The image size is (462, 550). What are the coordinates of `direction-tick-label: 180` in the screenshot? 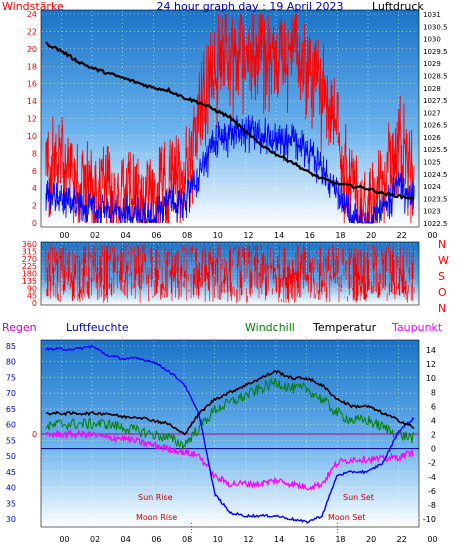 It's located at (29, 274).